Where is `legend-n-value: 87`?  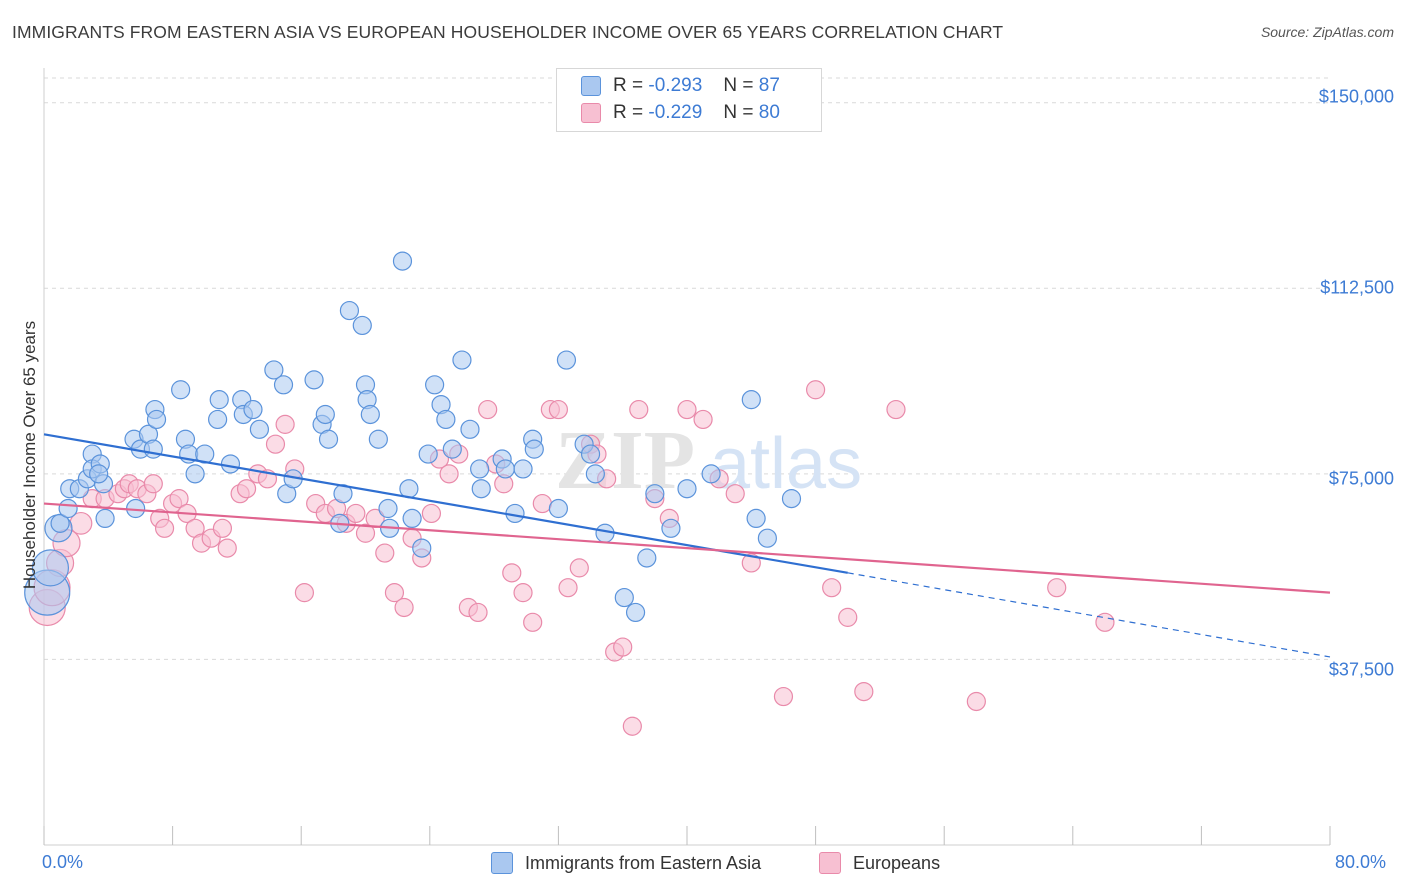 legend-n-value: 87 is located at coordinates (769, 85).